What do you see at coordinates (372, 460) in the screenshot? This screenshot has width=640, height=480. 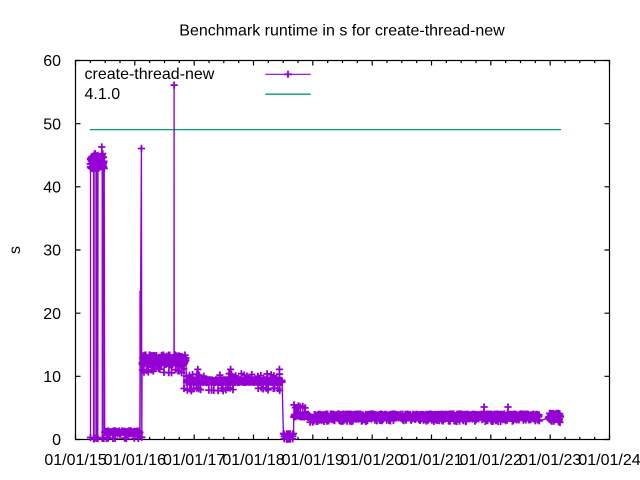 I see `svg-text: 01/01/20` at bounding box center [372, 460].